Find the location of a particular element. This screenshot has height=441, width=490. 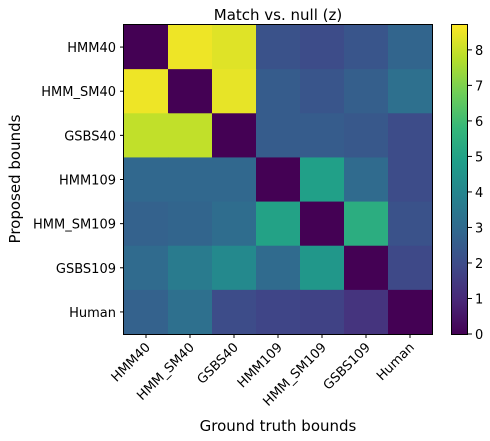

x-axis-label: Ground truth bounds is located at coordinates (278, 426).